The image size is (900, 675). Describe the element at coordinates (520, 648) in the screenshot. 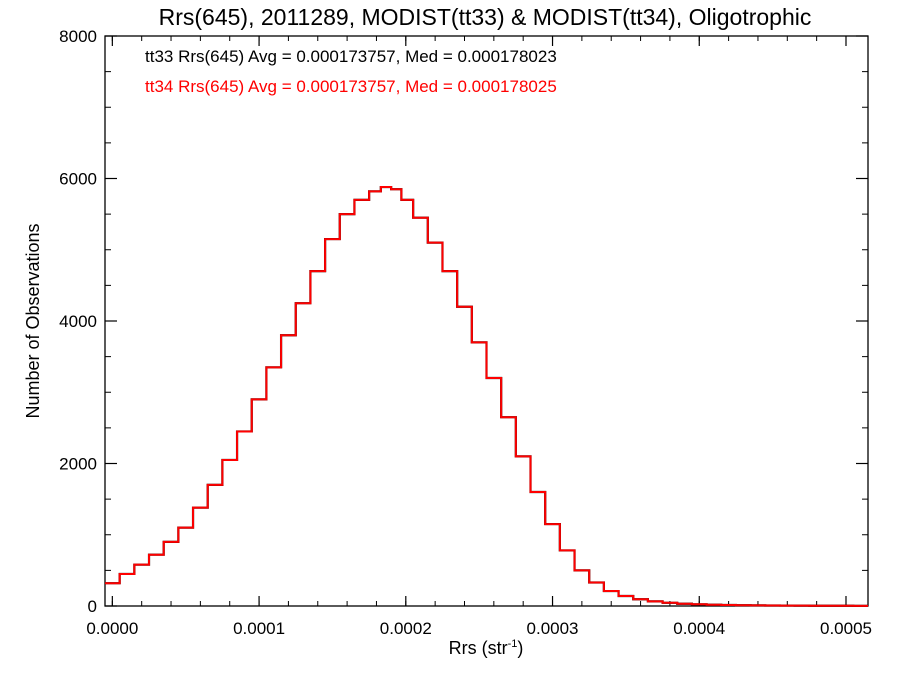

I see `x-axis-label-close: )` at that location.